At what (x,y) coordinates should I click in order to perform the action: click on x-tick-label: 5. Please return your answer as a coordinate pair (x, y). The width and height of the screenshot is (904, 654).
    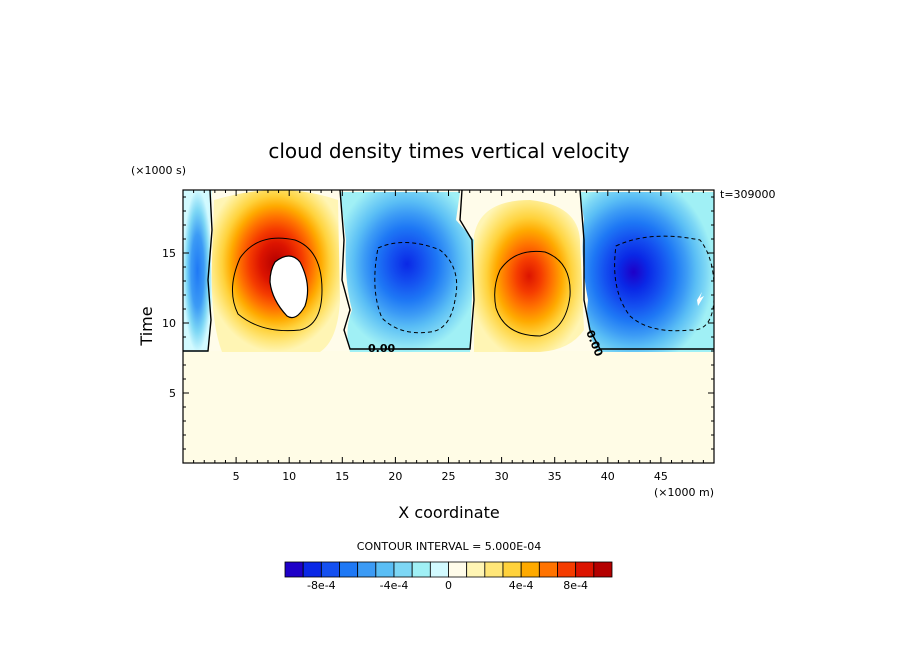
    Looking at the image, I should click on (236, 476).